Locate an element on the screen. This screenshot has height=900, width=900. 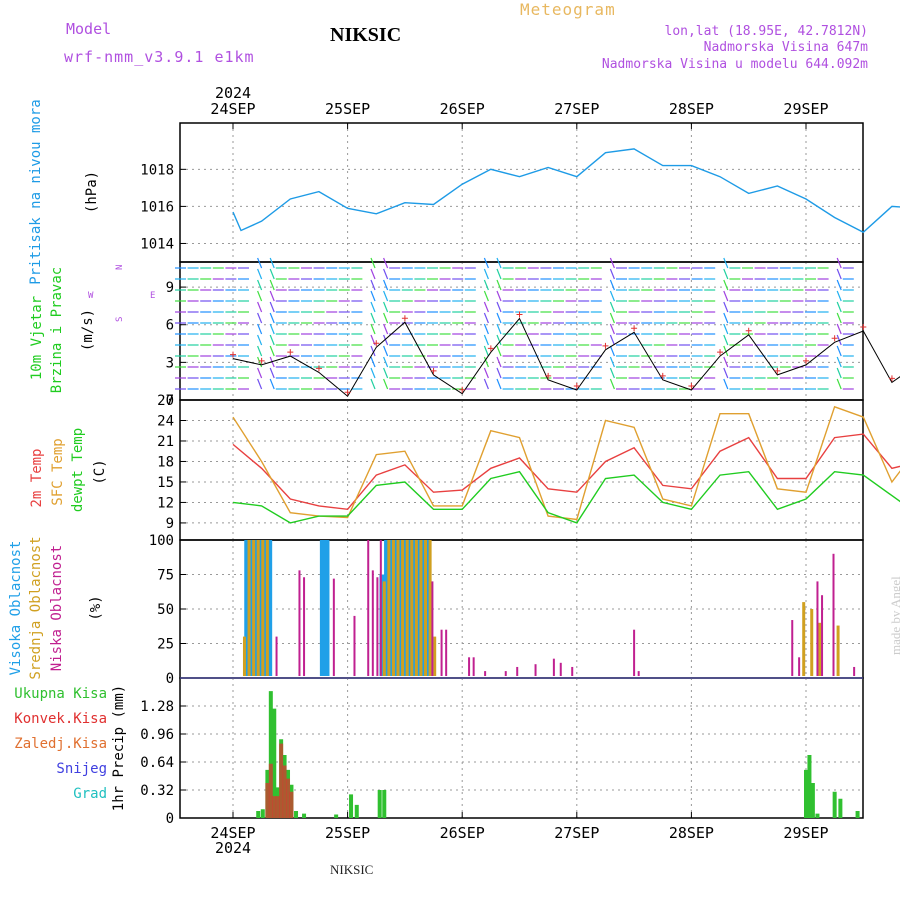
x-tick-label-bottom: 28SEP is located at coordinates (691, 833).